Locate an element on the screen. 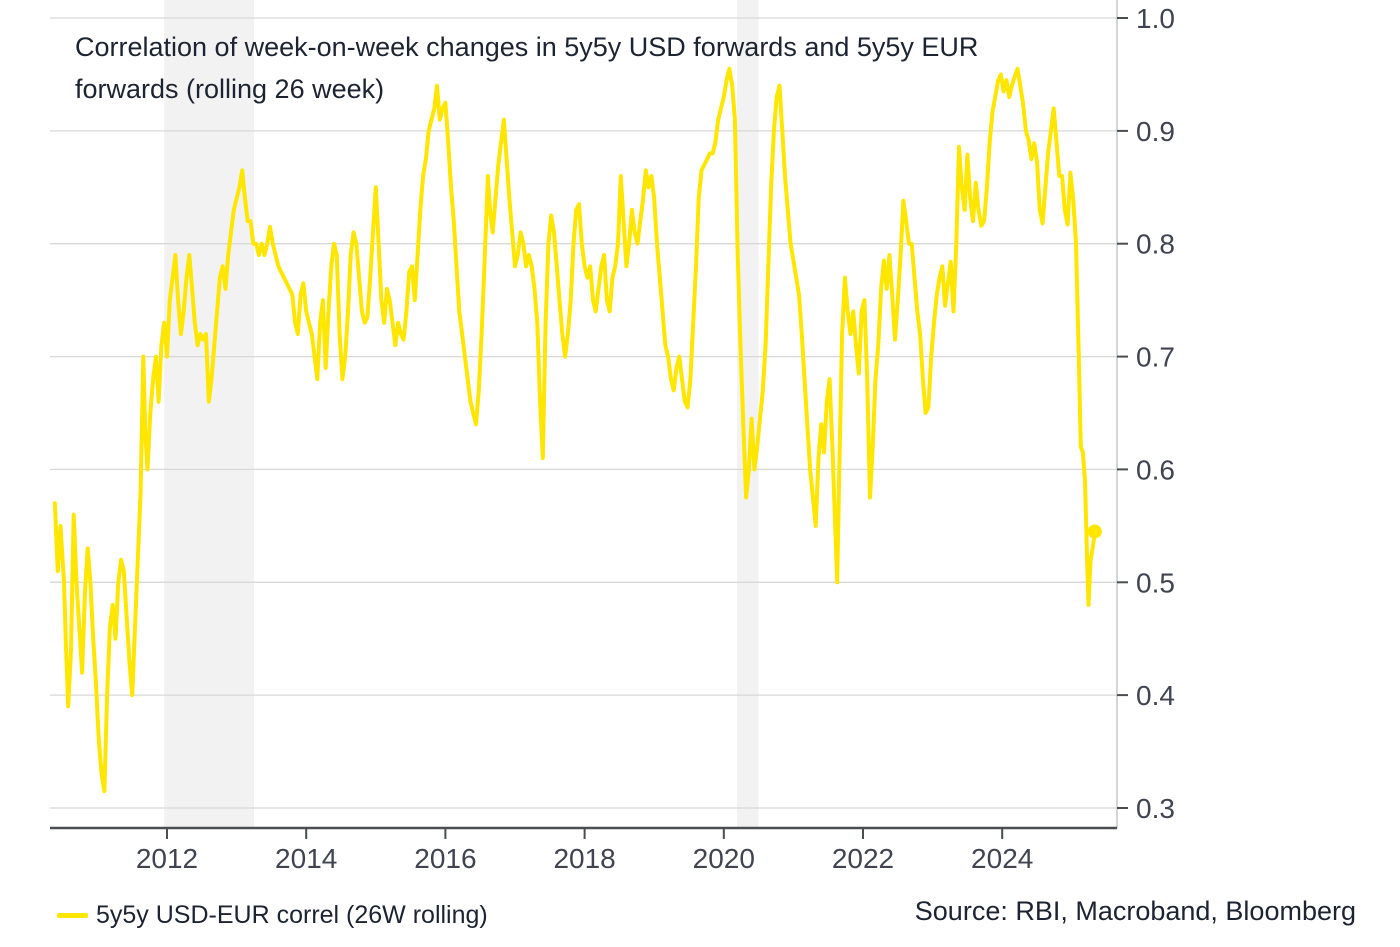  y-axis-tick-label: 0.3 is located at coordinates (1155, 808).